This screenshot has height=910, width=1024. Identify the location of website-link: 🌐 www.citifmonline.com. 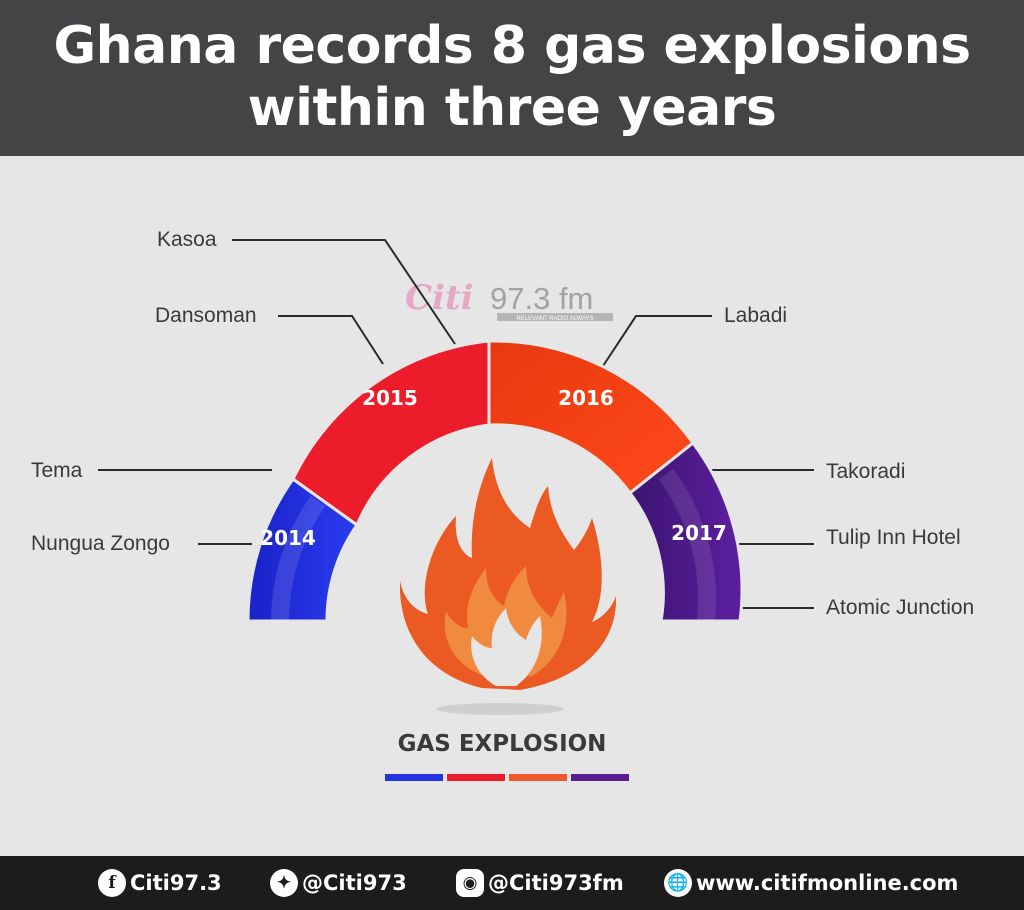
(811, 883).